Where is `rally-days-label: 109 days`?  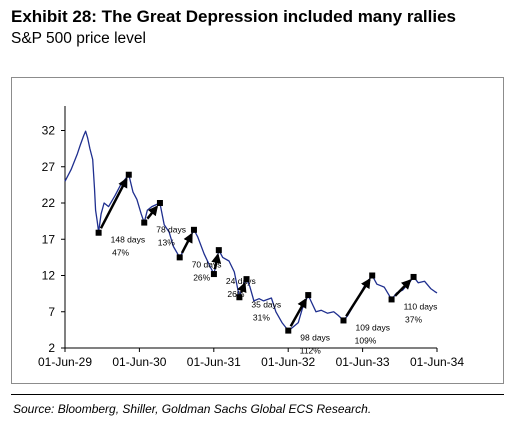 rally-days-label: 109 days is located at coordinates (372, 327).